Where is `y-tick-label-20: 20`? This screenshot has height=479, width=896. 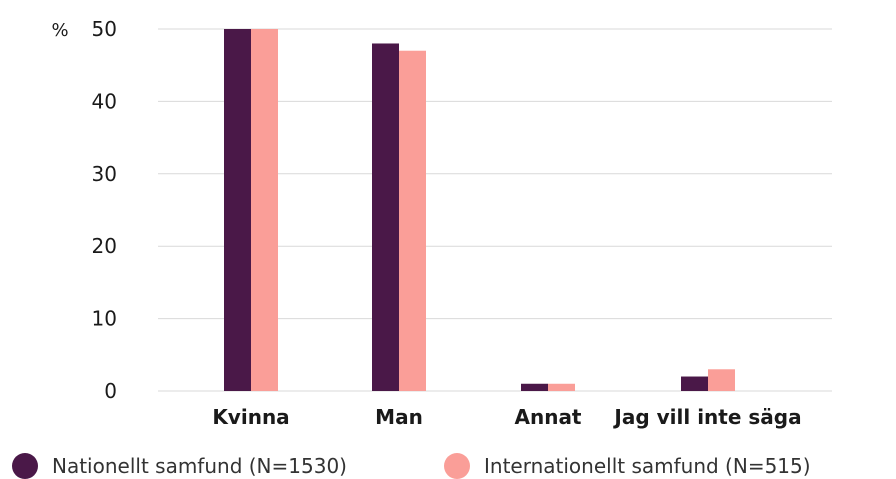
y-tick-label-20: 20 is located at coordinates (104, 246).